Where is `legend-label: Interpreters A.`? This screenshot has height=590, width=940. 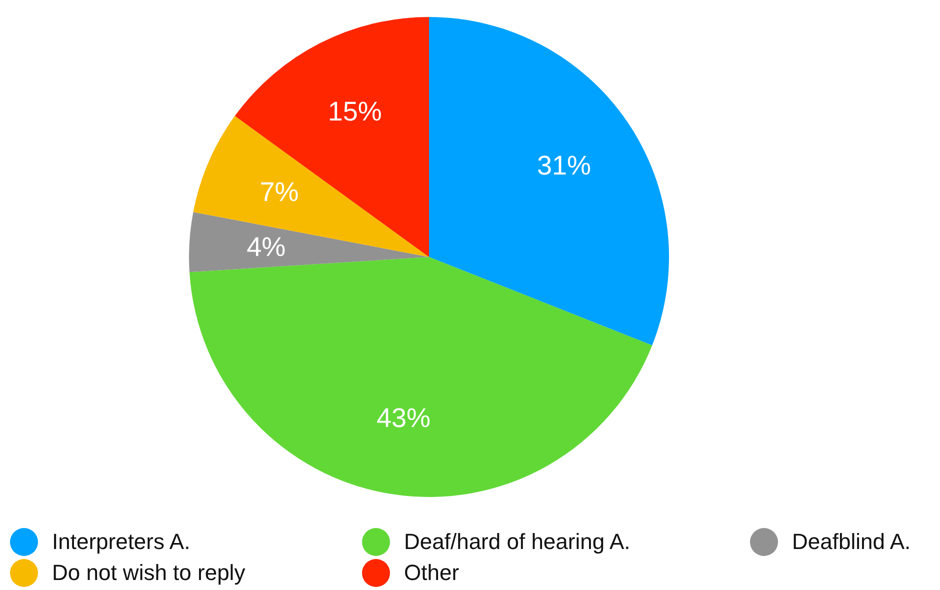
legend-label: Interpreters A. is located at coordinates (121, 542).